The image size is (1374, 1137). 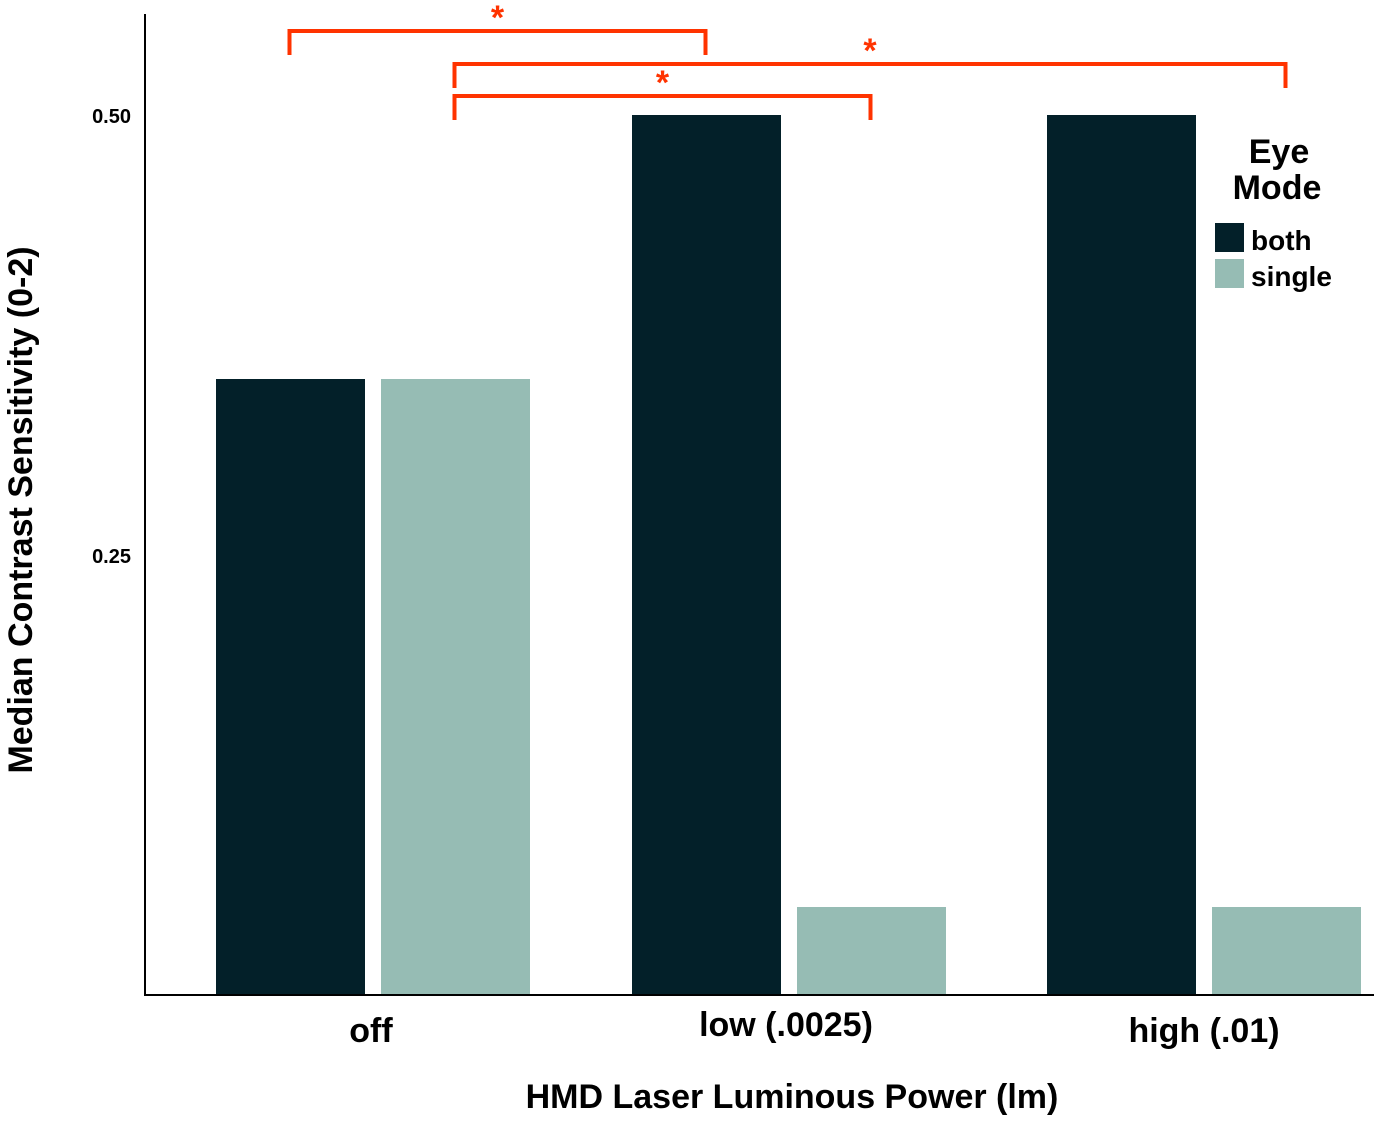 I want to click on legend-swatch-single, so click(x=1229, y=273).